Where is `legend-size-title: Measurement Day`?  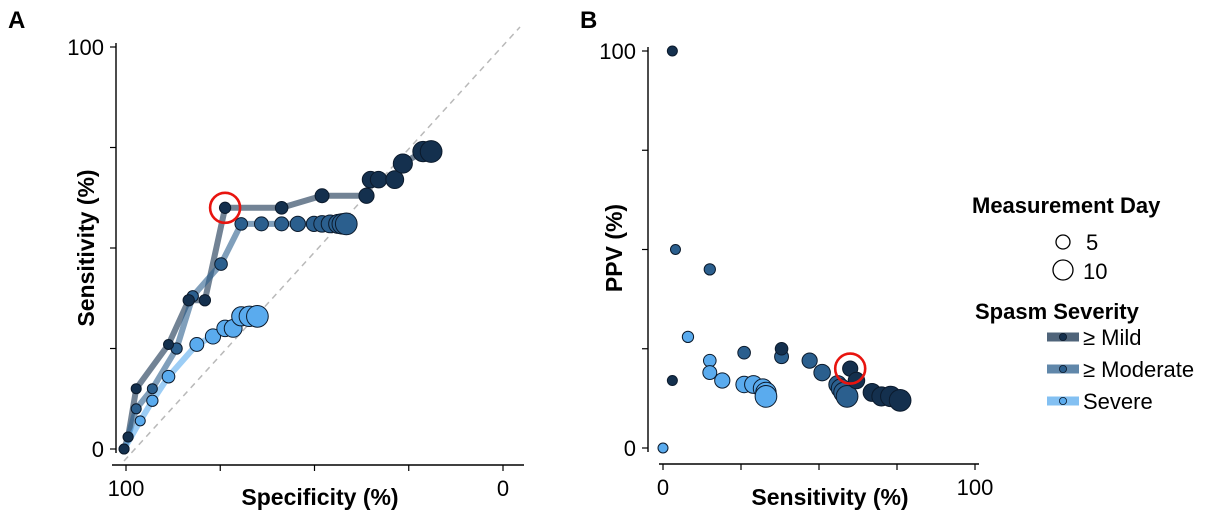 legend-size-title: Measurement Day is located at coordinates (1066, 205).